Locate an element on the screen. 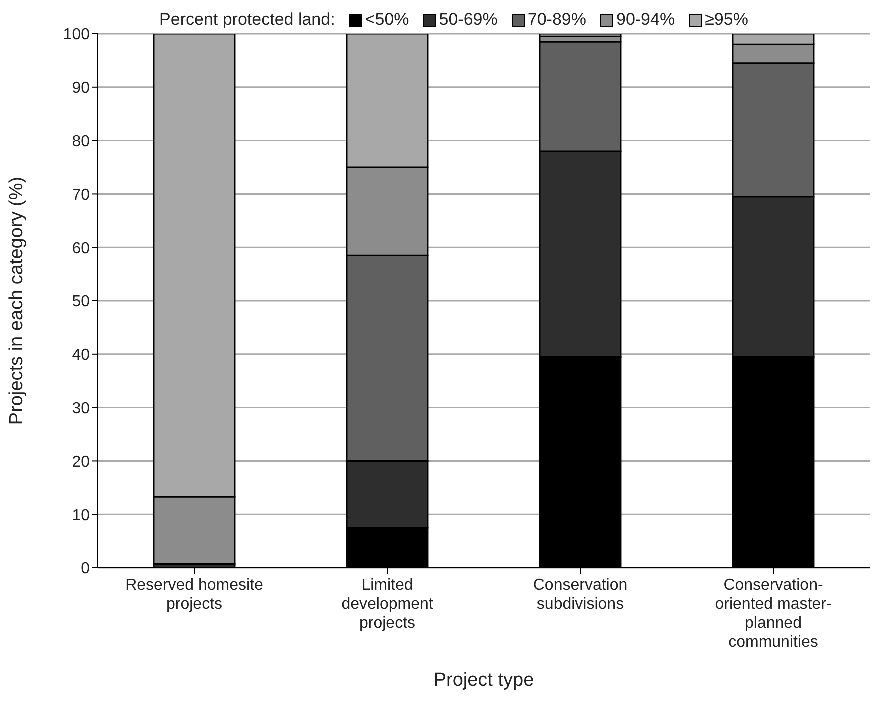 This screenshot has width=888, height=703. y-tick-label: 60 is located at coordinates (81, 249).